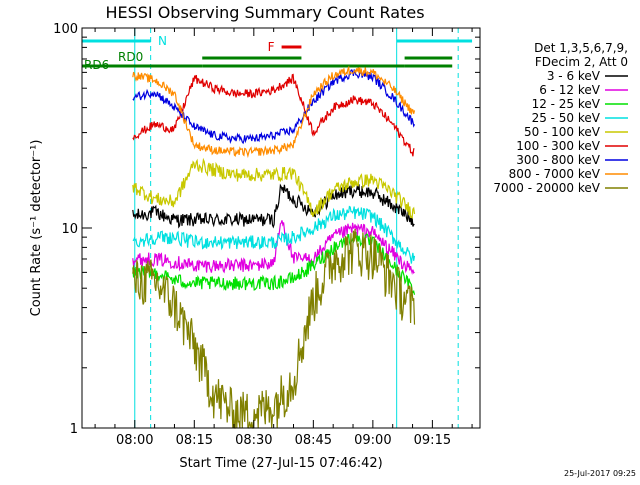 This screenshot has width=640, height=485. Describe the element at coordinates (570, 90) in the screenshot. I see `legend-entry-label: 6 - 12 keV` at that location.